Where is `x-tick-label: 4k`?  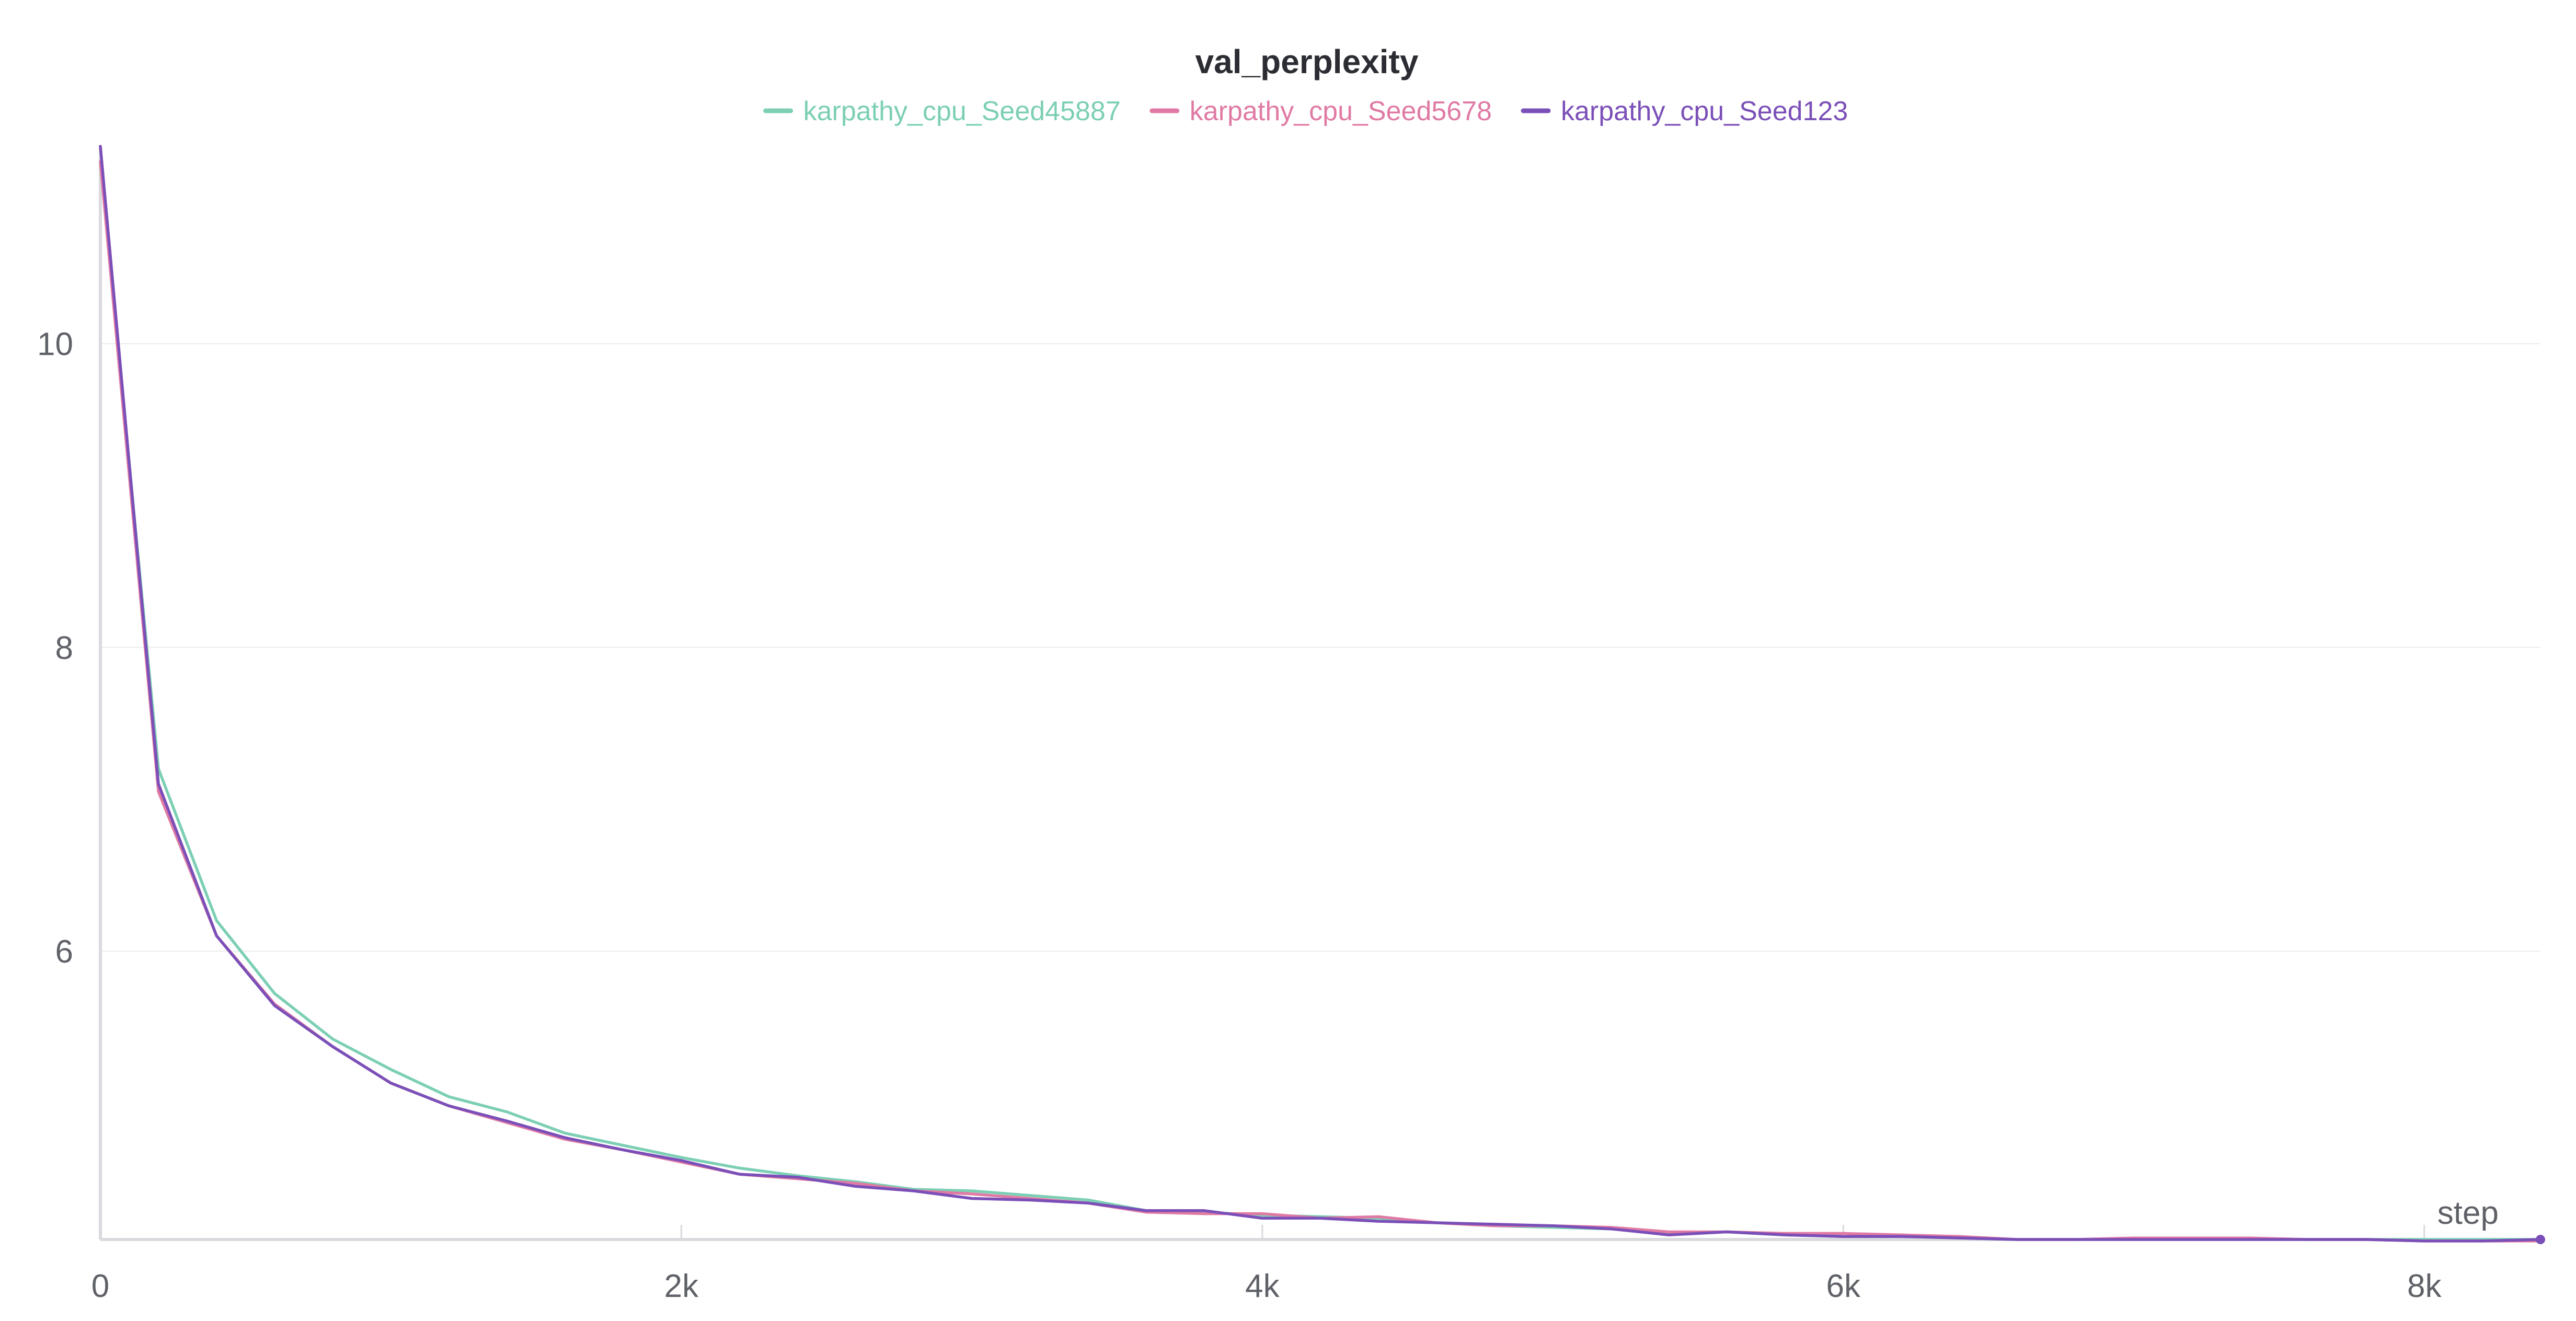
x-tick-label: 4k is located at coordinates (1262, 1286).